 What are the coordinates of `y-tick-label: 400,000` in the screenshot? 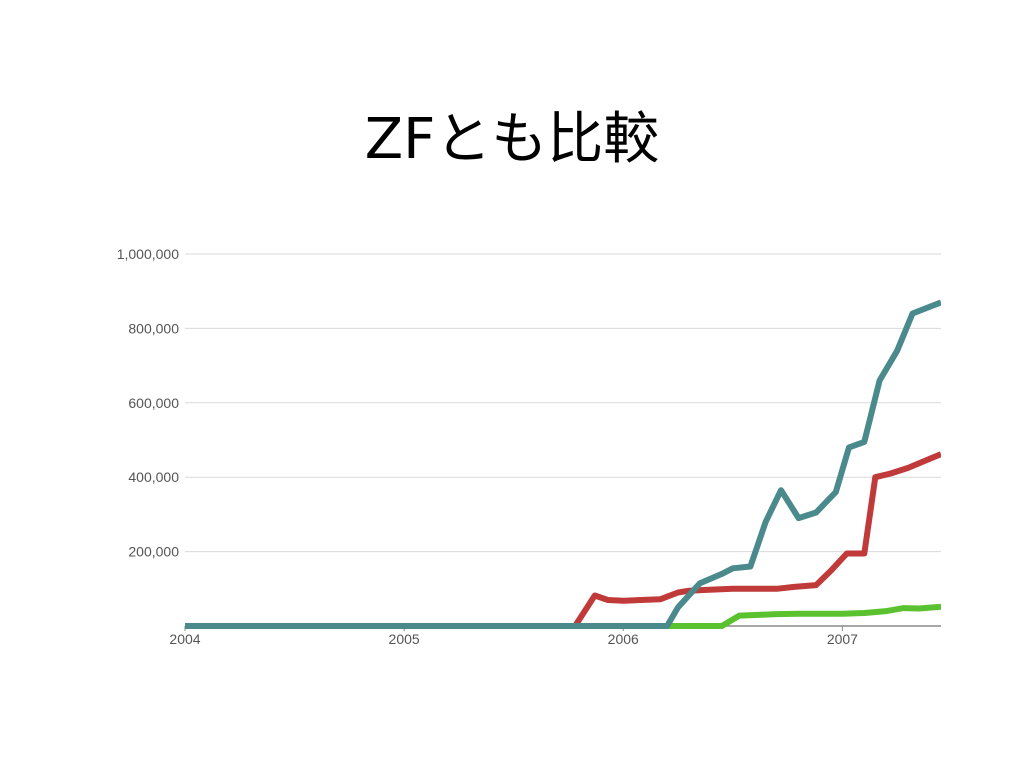 It's located at (153, 477).